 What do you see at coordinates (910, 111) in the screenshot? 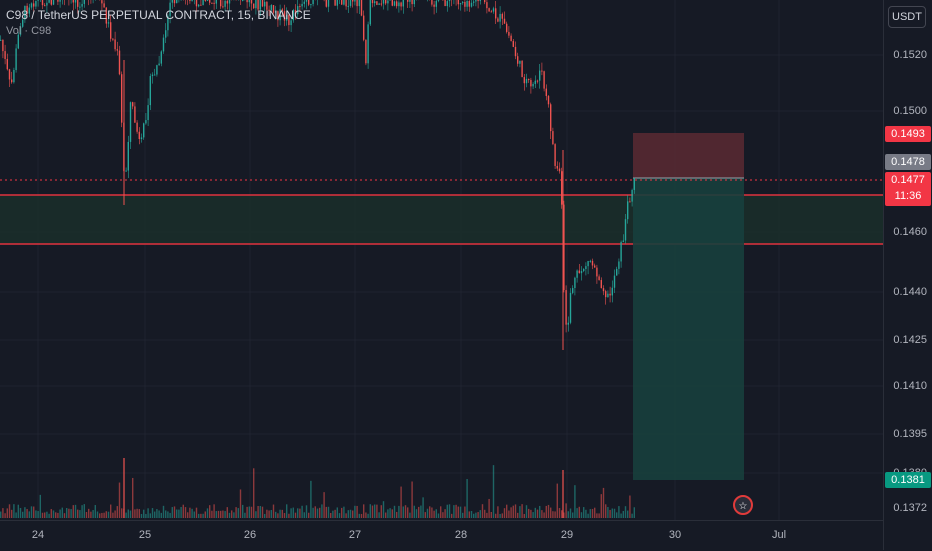
I see `price-tick: 0.1500` at bounding box center [910, 111].